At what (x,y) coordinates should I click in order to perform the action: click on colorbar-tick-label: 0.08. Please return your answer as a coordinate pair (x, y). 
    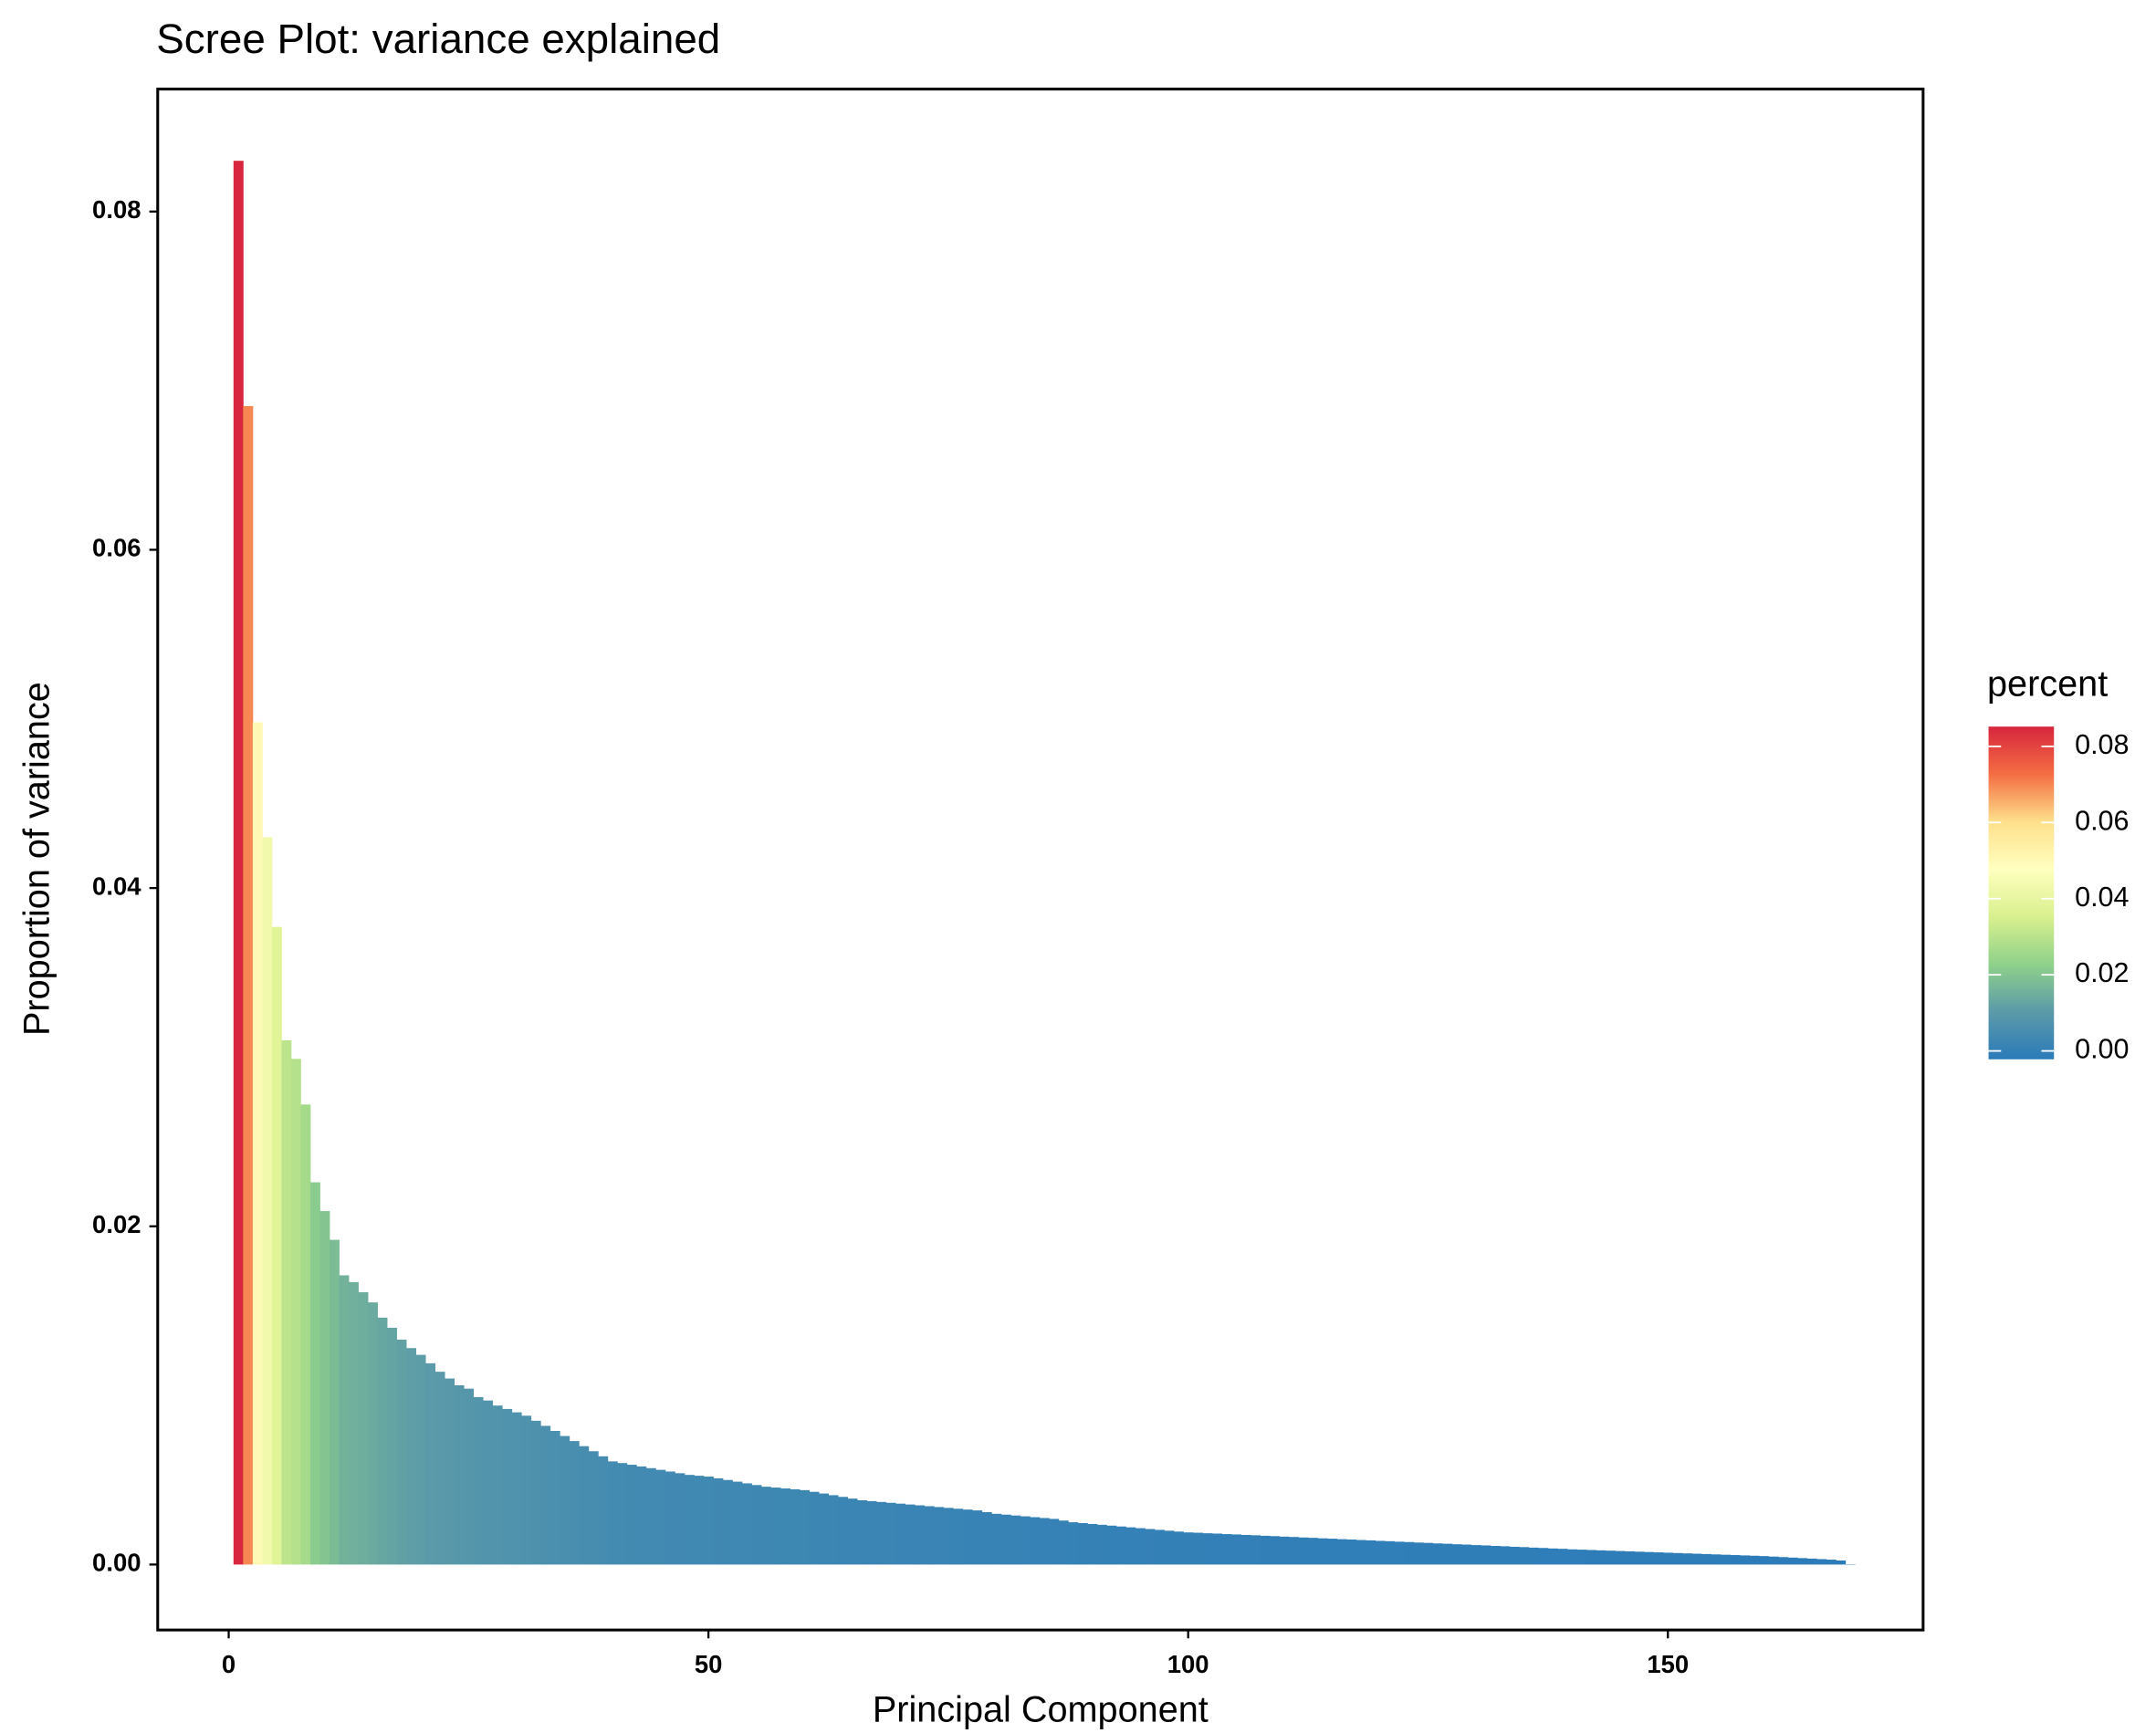
    Looking at the image, I should click on (2102, 744).